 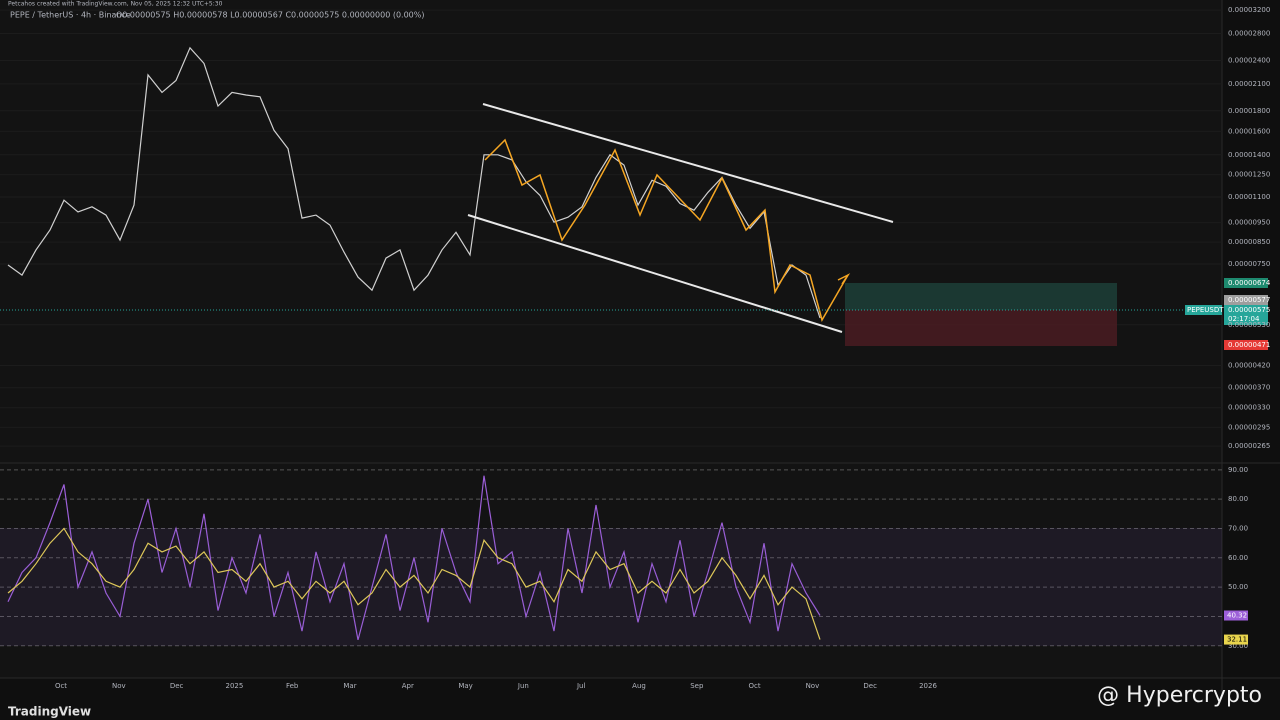 I want to click on y-tick-label: 0.00000295, so click(x=1249, y=427).